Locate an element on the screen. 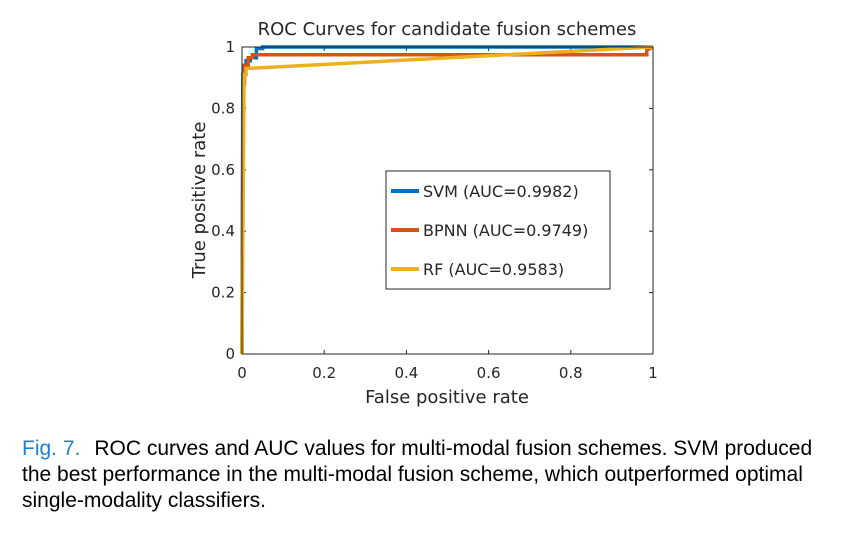 The height and width of the screenshot is (542, 852). figure-label: Fig. 7. is located at coordinates (51, 448).